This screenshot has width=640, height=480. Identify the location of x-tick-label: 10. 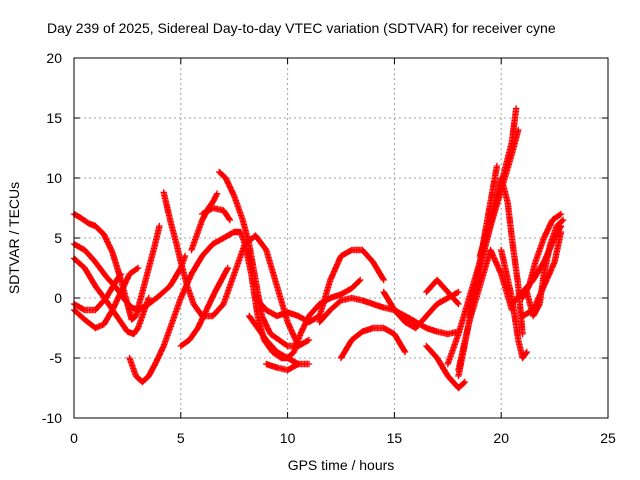
(288, 438).